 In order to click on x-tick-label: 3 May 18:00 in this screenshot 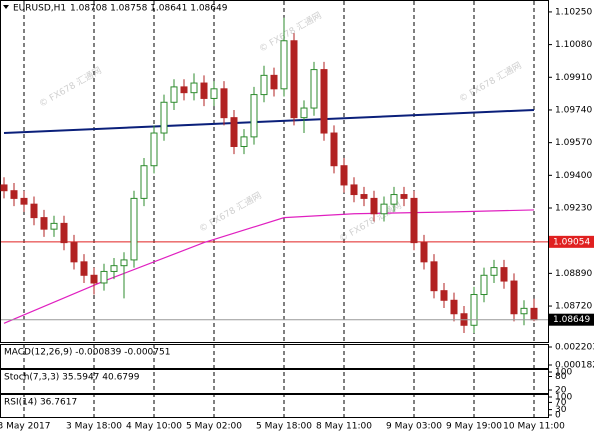, I will do `click(94, 427)`.